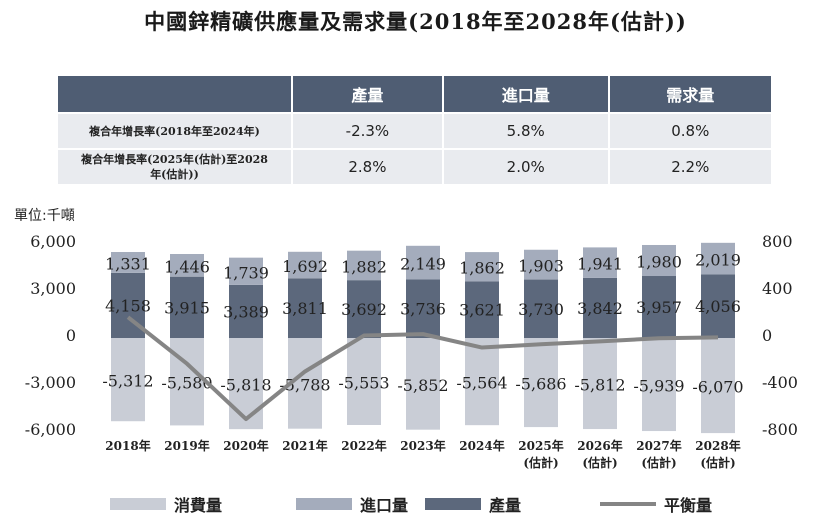  Describe the element at coordinates (53, 241) in the screenshot. I see `left-axis-tick-label: 6,000` at that location.